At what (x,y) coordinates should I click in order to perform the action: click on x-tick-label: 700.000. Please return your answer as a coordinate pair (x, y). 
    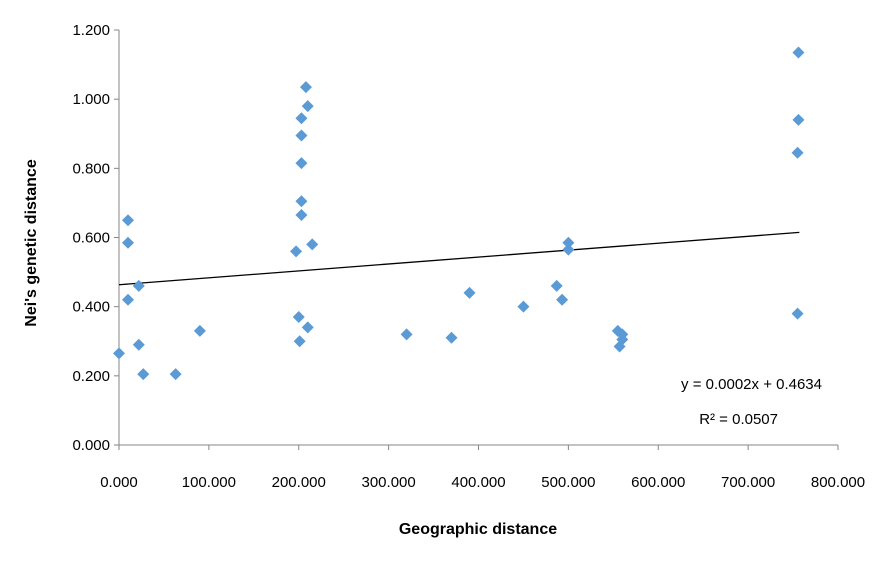
    Looking at the image, I should click on (748, 482).